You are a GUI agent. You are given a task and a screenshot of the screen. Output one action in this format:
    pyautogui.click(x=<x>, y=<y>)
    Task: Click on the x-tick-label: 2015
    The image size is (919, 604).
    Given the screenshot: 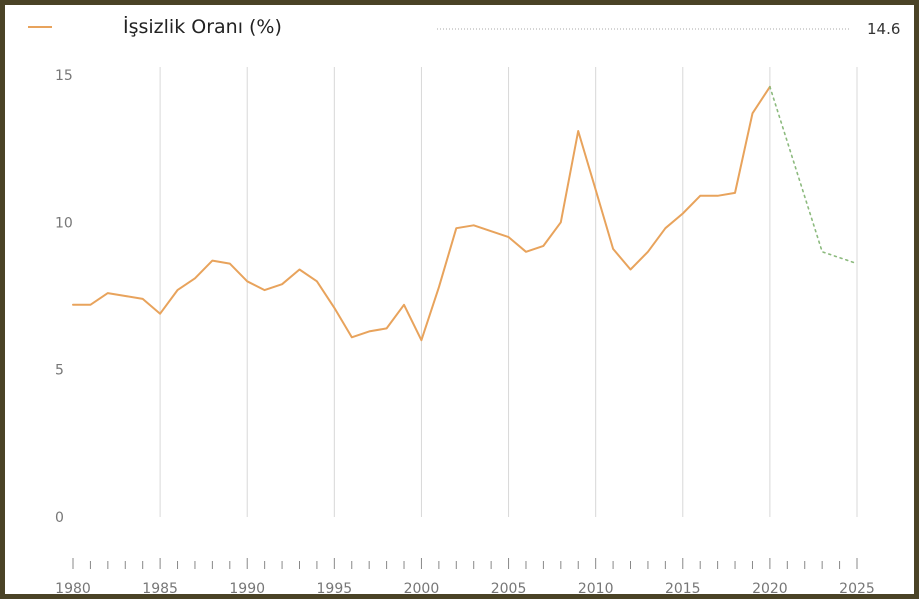 What is the action you would take?
    pyautogui.click(x=683, y=589)
    